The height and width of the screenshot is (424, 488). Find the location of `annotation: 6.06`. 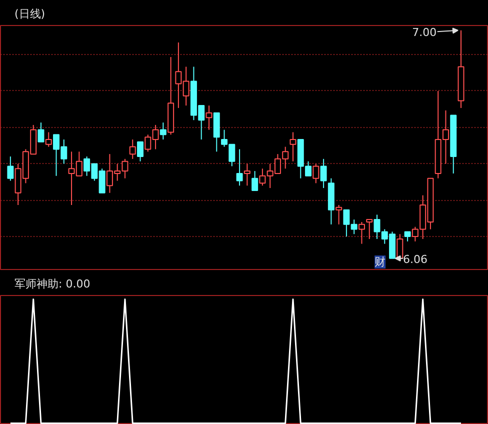

annotation: 6.06 is located at coordinates (415, 259).